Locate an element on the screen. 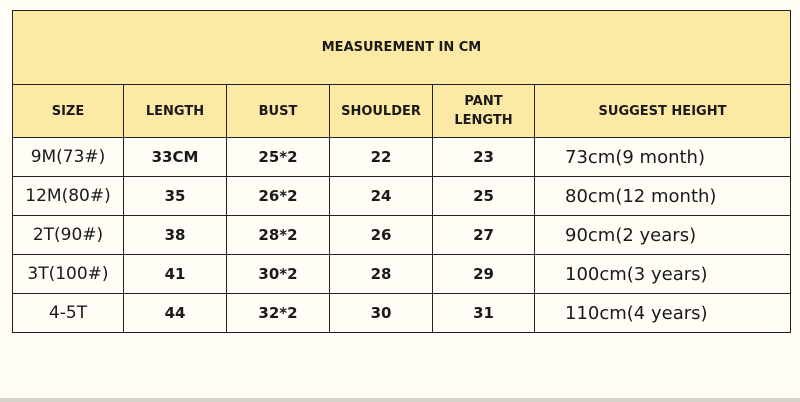 Image resolution: width=800 pixels, height=402 pixels. table-row: 2T(90#) 38 28*2 26 27 90cm(2 years) is located at coordinates (401, 235).